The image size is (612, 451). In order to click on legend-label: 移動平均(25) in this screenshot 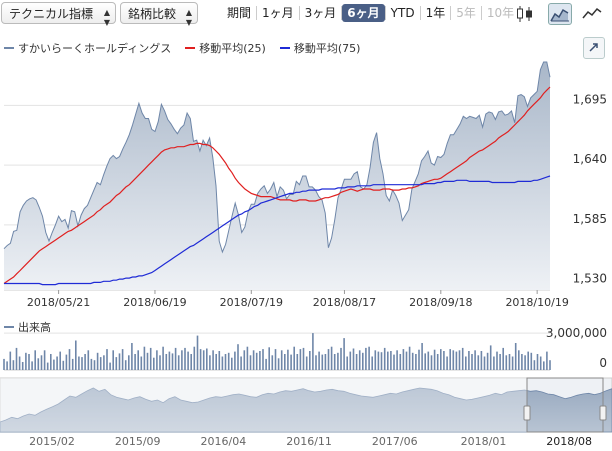, I will do `click(232, 48)`.